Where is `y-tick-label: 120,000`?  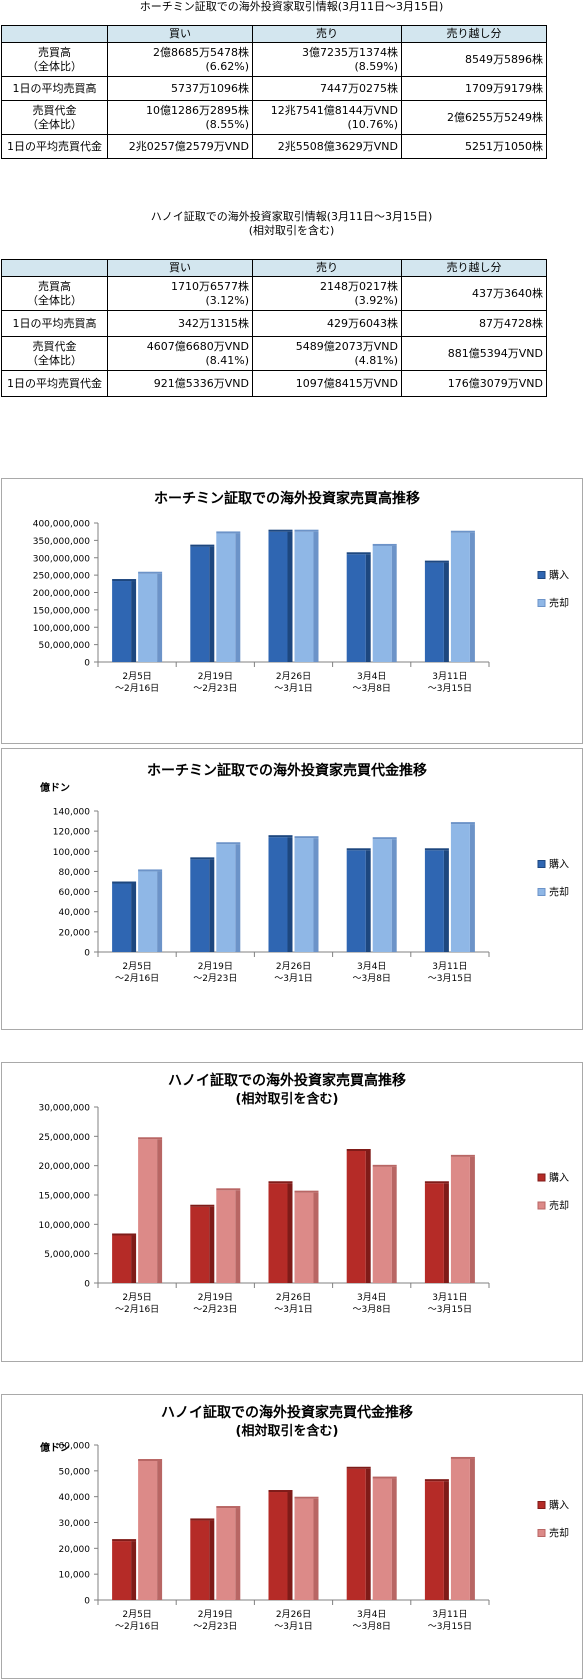 y-tick-label: 120,000 is located at coordinates (71, 833).